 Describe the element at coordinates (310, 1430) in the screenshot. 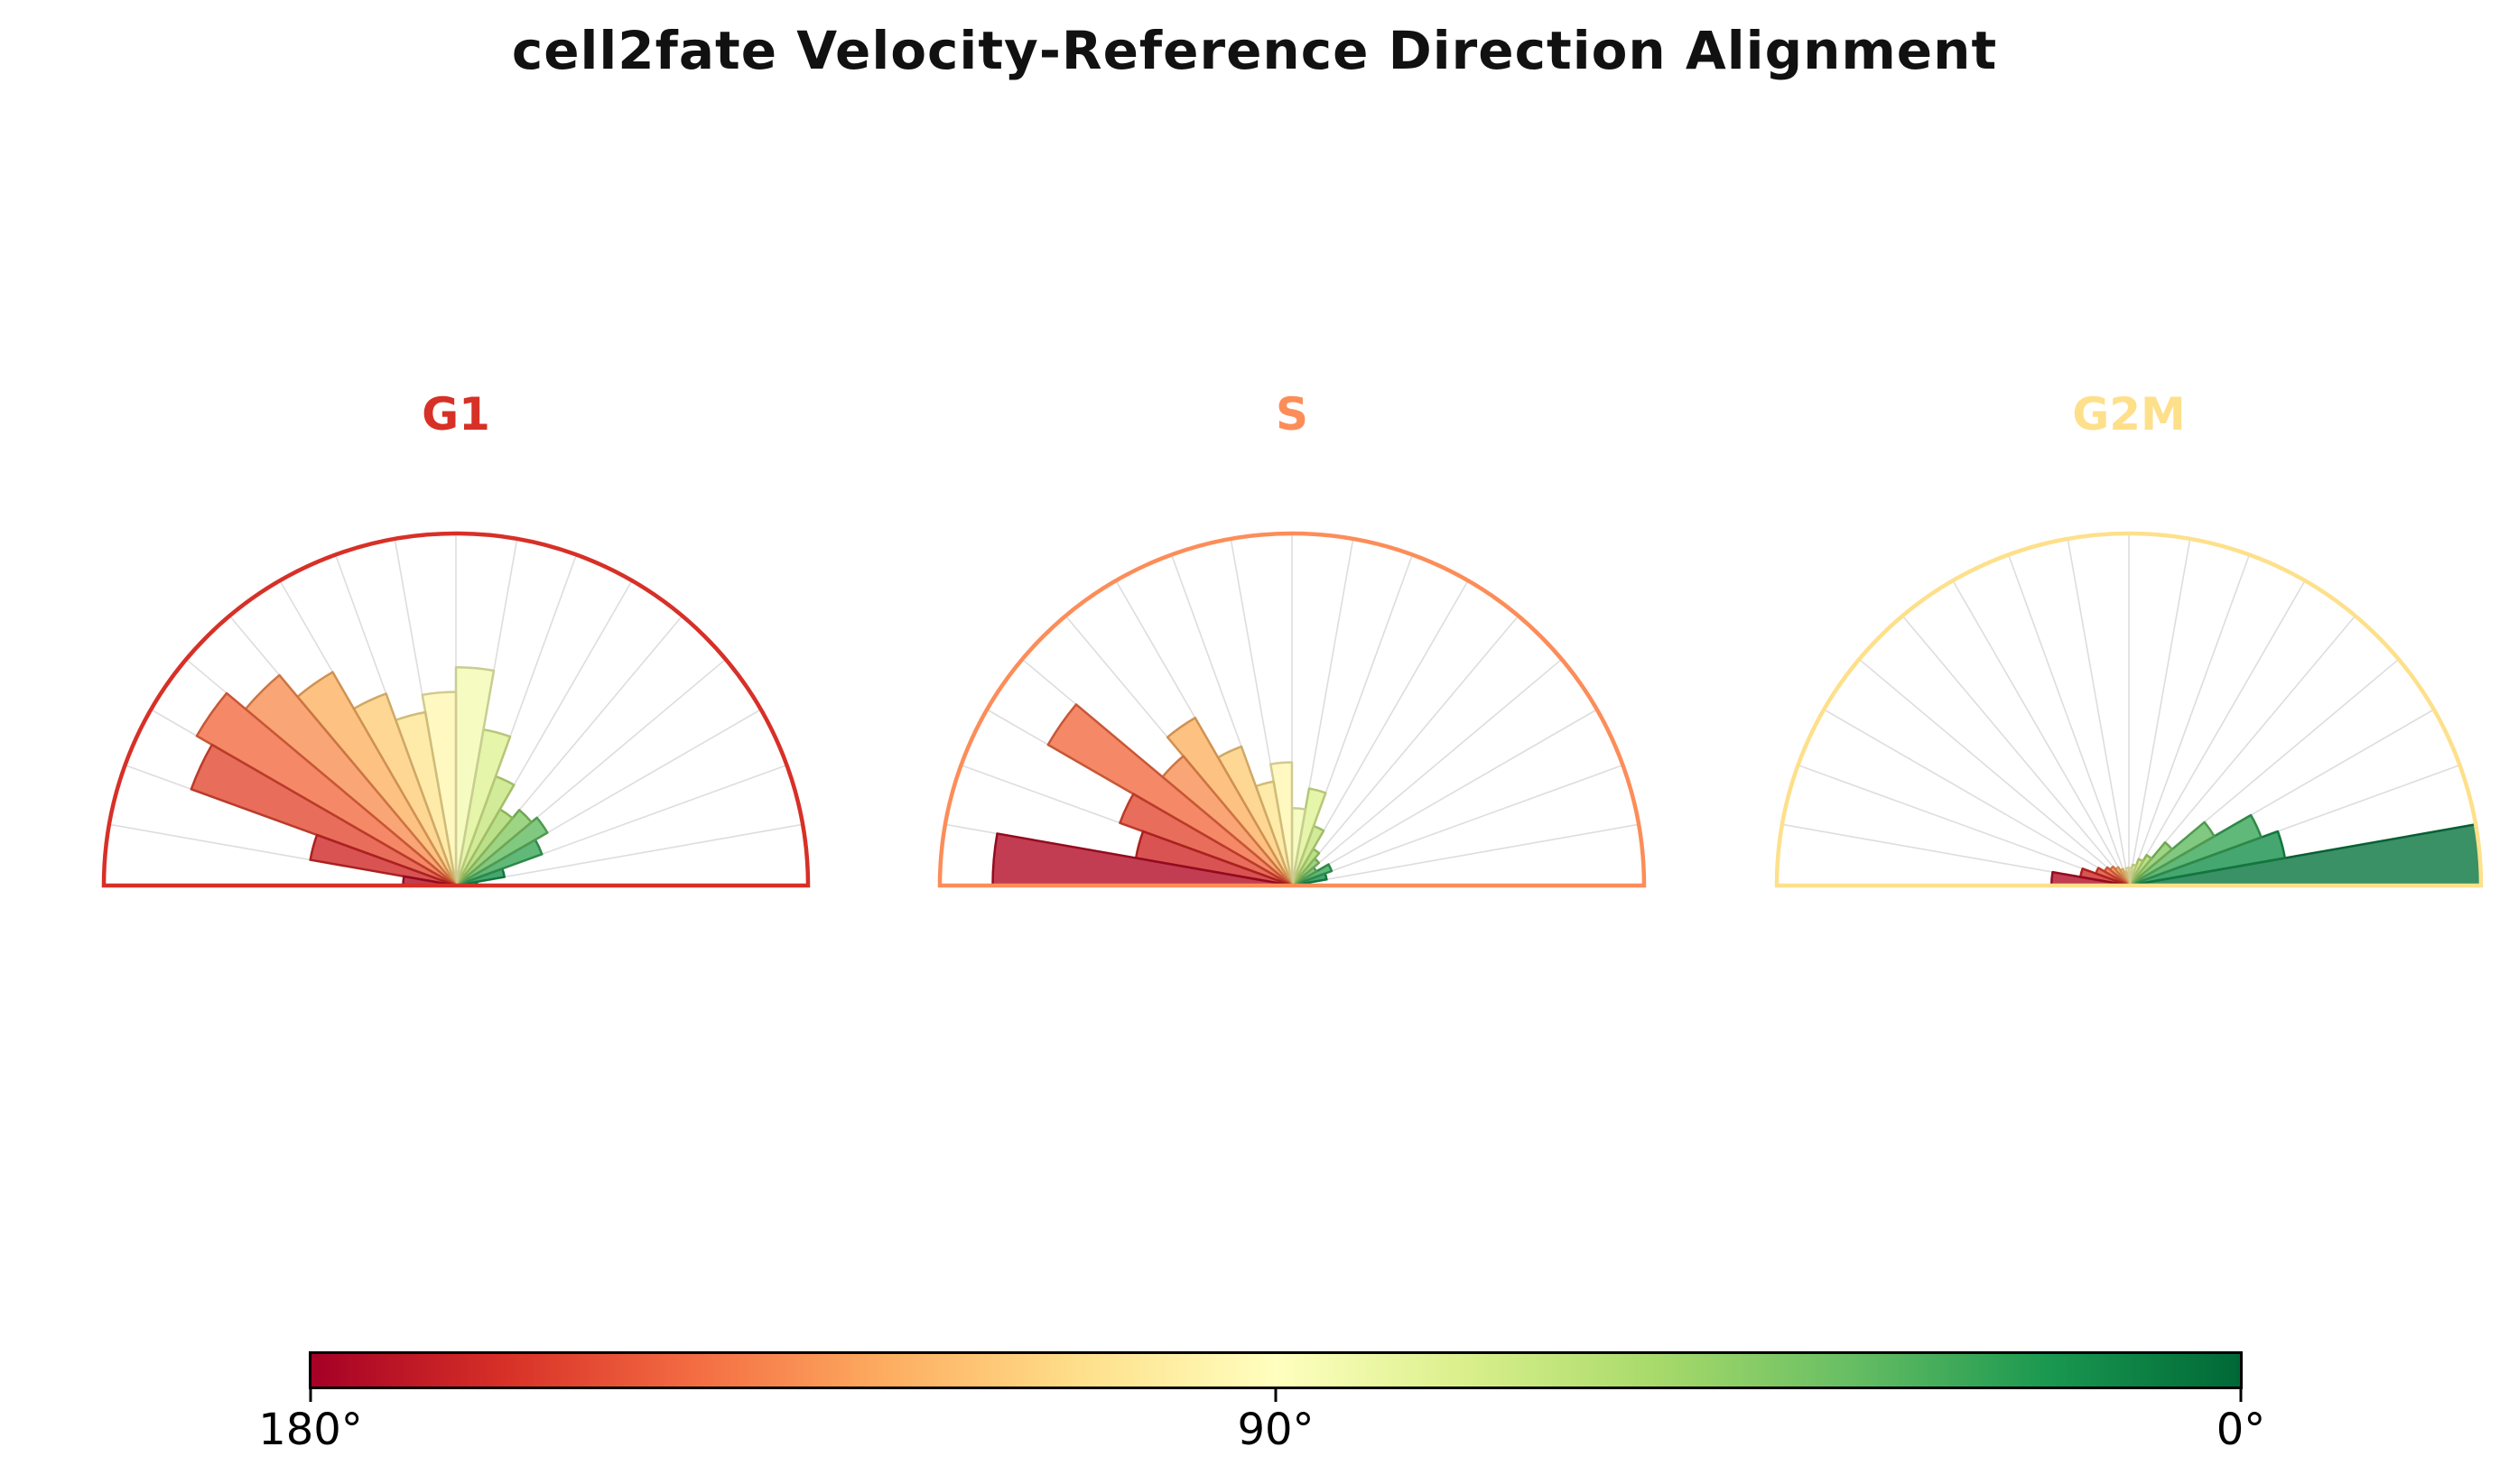

I see `colorbar-label-180: 180°` at that location.